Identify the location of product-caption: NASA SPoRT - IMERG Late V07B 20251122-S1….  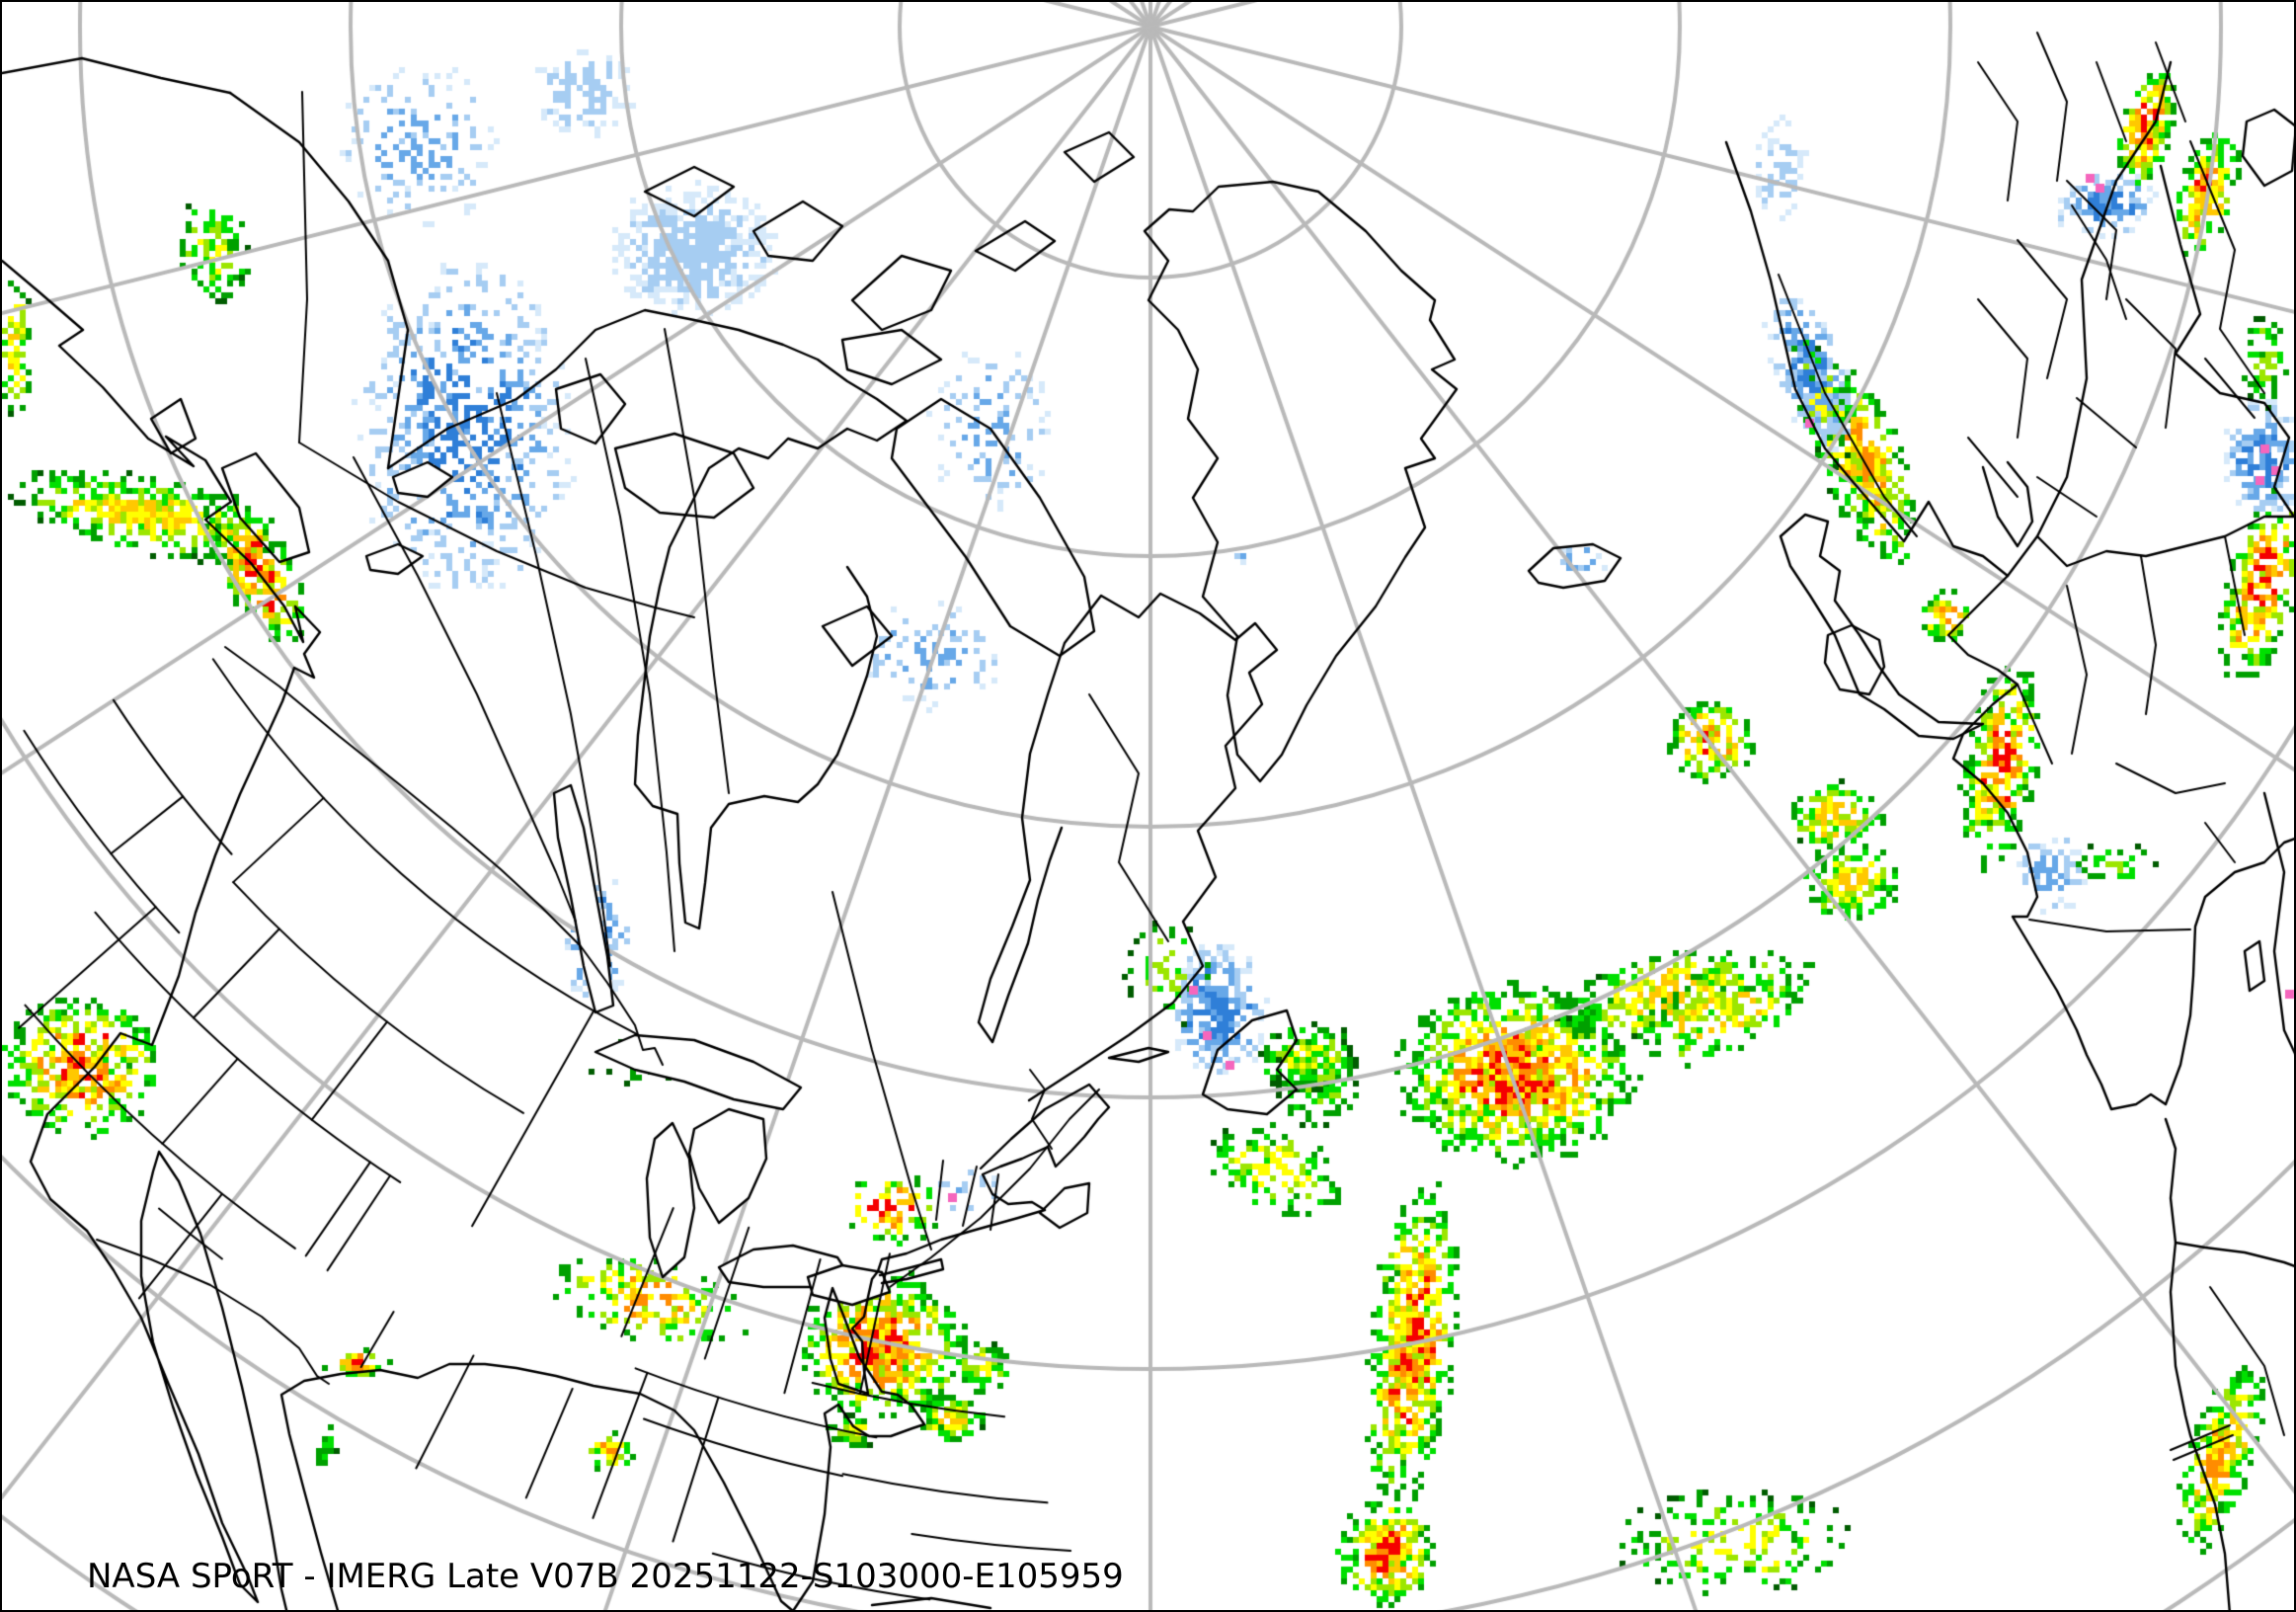
(605, 1576).